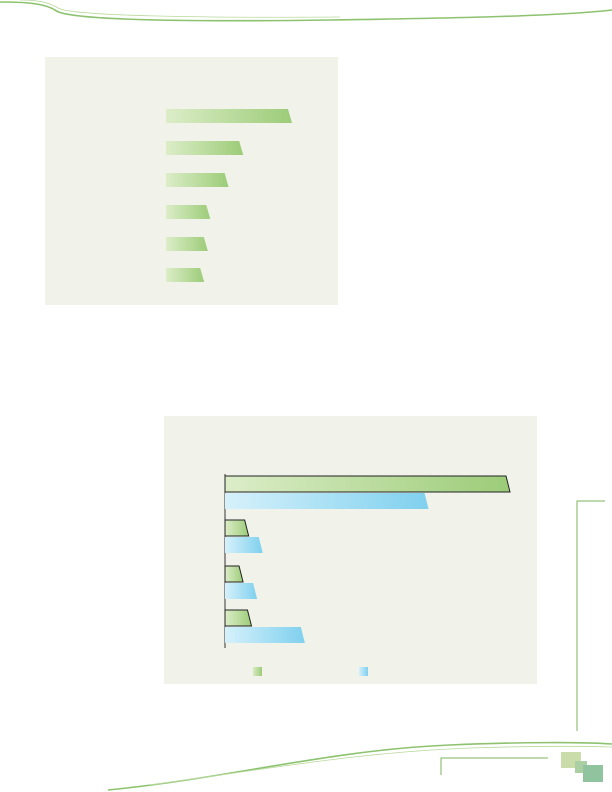 This screenshot has width=612, height=792. I want to click on top-wave-icon, so click(306, 11).